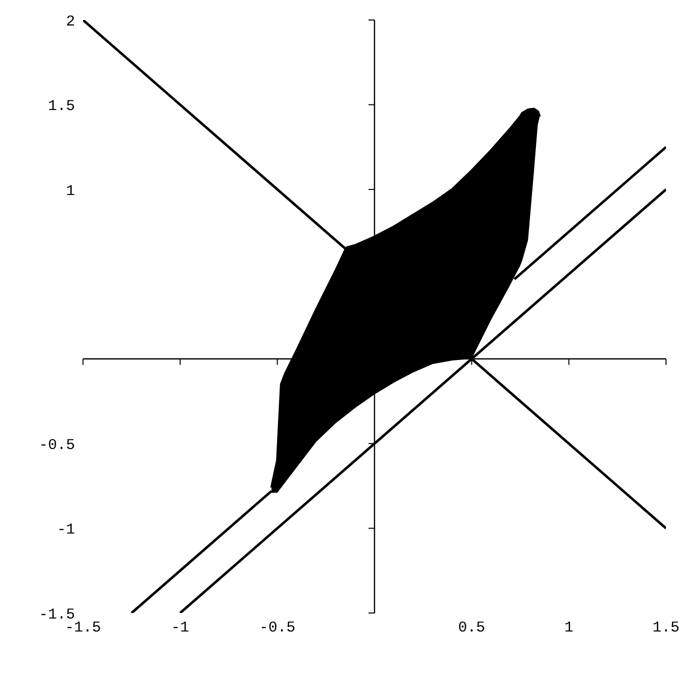  Describe the element at coordinates (666, 628) in the screenshot. I see `x-tick-label: 1.5` at that location.